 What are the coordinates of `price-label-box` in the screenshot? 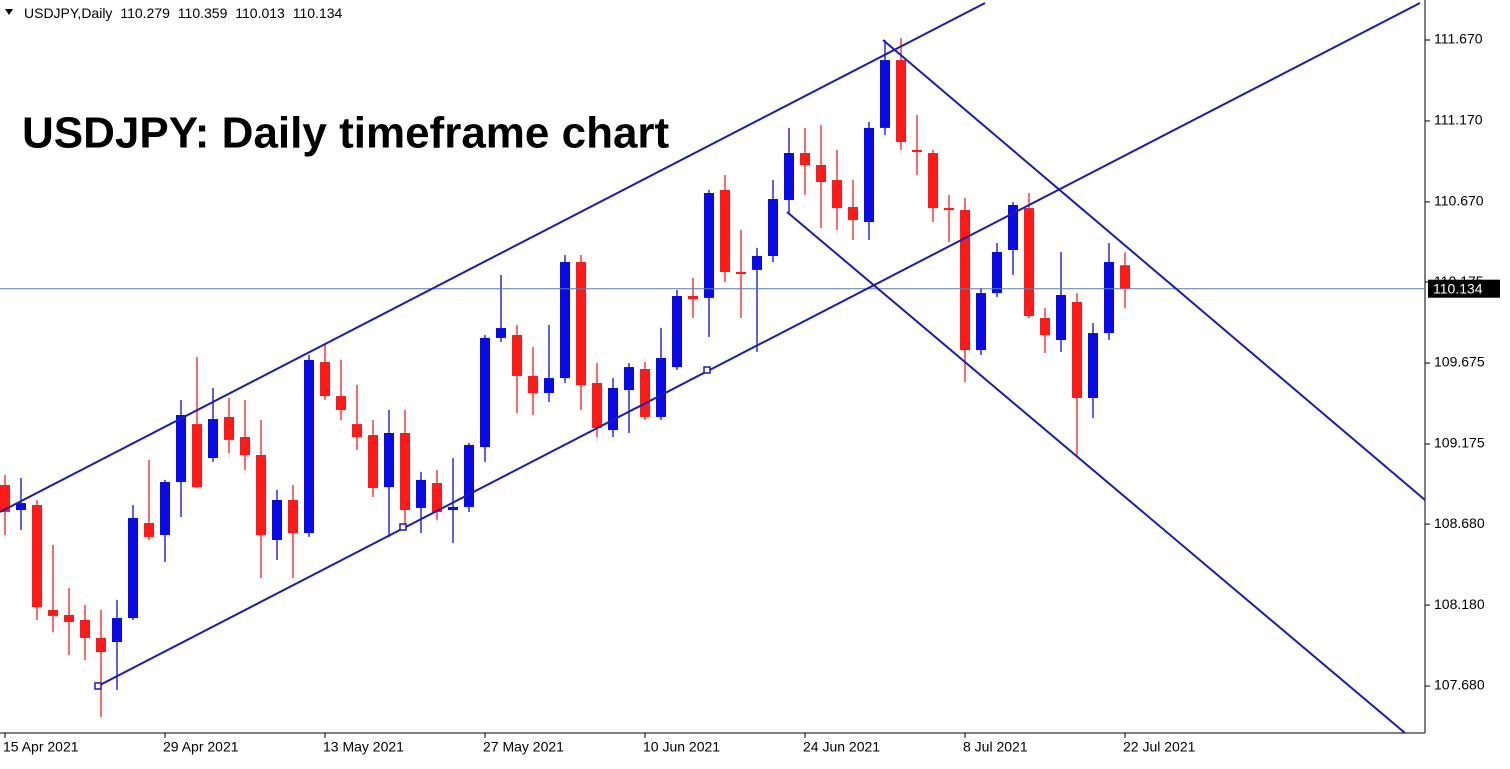 It's located at (1464, 288).